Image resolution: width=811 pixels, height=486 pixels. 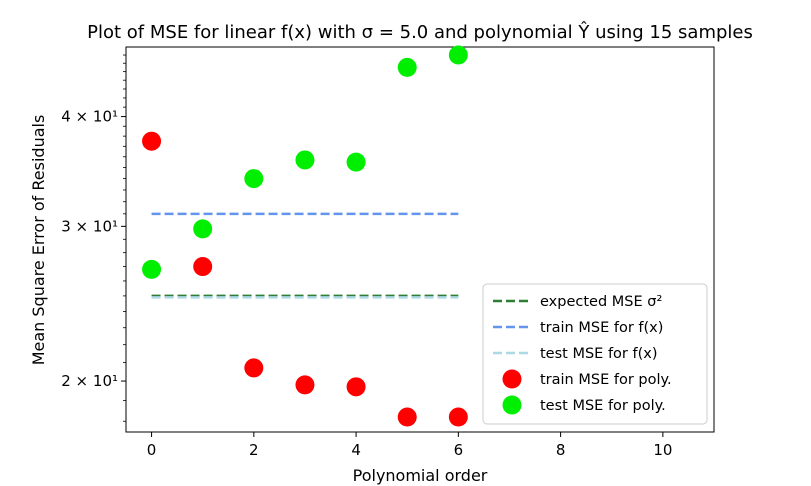 What do you see at coordinates (152, 450) in the screenshot?
I see `x-tick-label: 0` at bounding box center [152, 450].